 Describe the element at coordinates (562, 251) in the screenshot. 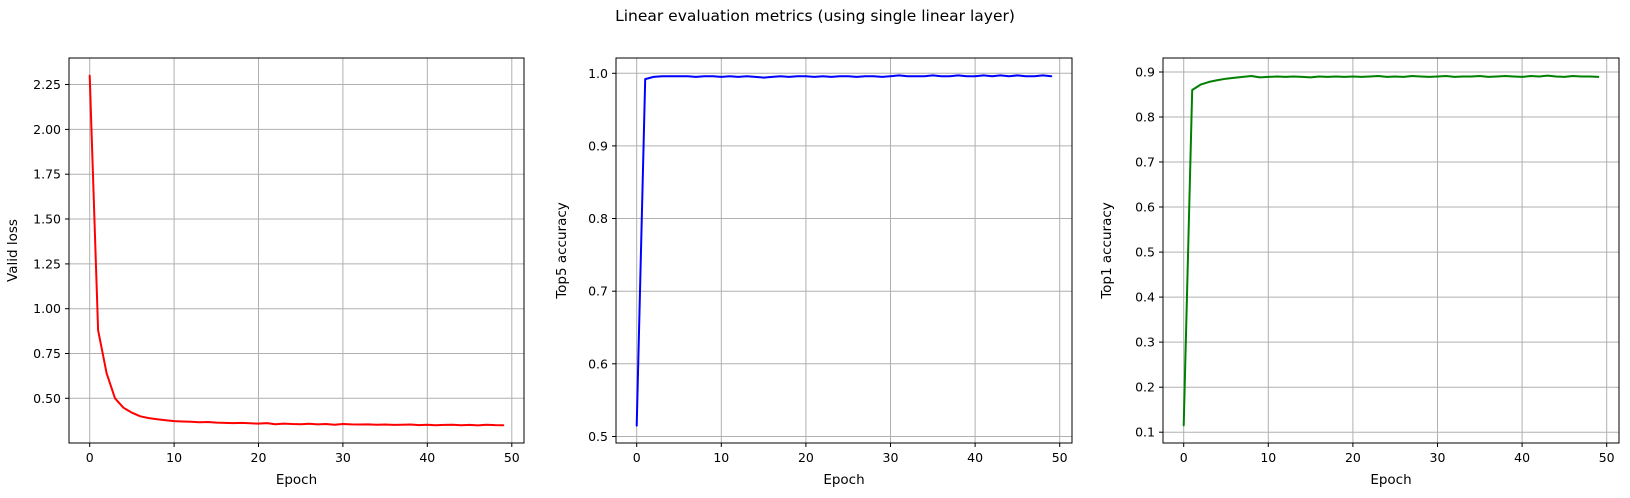

I see `y-axis-label: Top5 accuracy` at that location.